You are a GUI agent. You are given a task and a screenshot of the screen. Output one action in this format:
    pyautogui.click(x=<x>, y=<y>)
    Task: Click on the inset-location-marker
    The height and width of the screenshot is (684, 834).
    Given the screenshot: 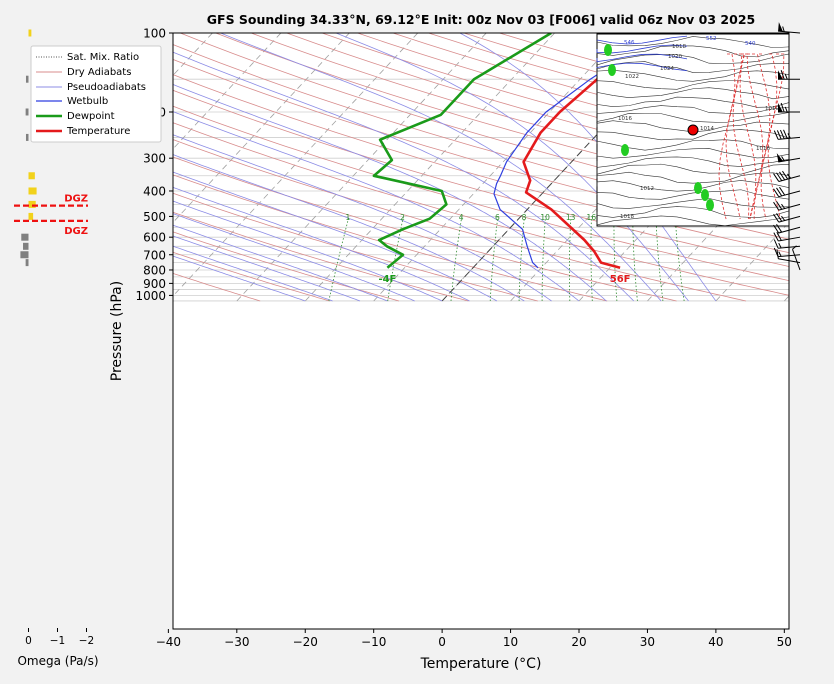 What is the action you would take?
    pyautogui.click(x=693, y=130)
    